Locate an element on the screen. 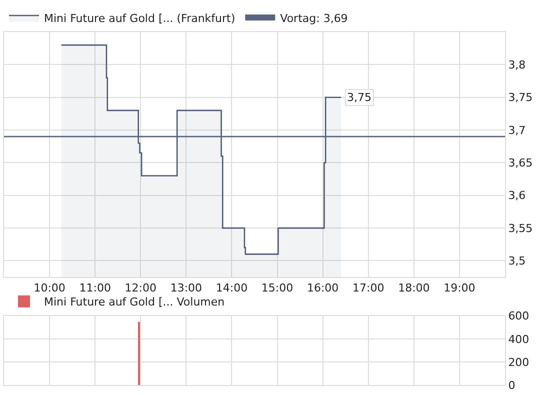  annotation: 3,75 is located at coordinates (359, 97).